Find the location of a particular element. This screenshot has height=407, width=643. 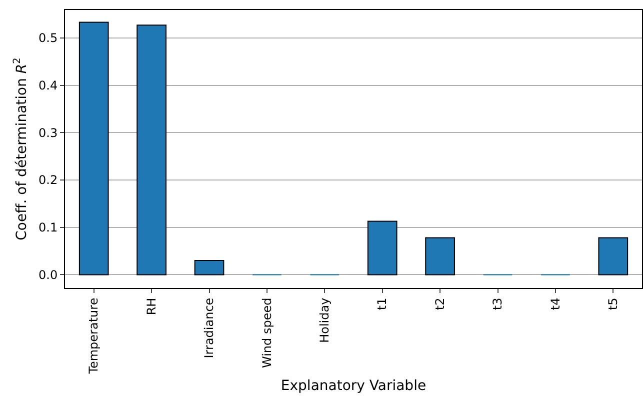

y-tick-label: 0.0 is located at coordinates (48, 275).